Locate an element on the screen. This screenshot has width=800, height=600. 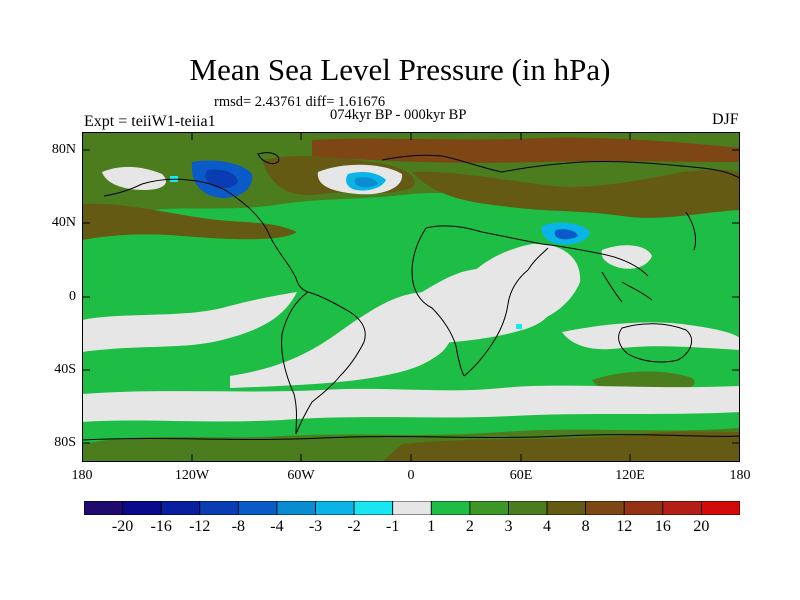
lat-label-80s: 80S is located at coordinates (65, 442).